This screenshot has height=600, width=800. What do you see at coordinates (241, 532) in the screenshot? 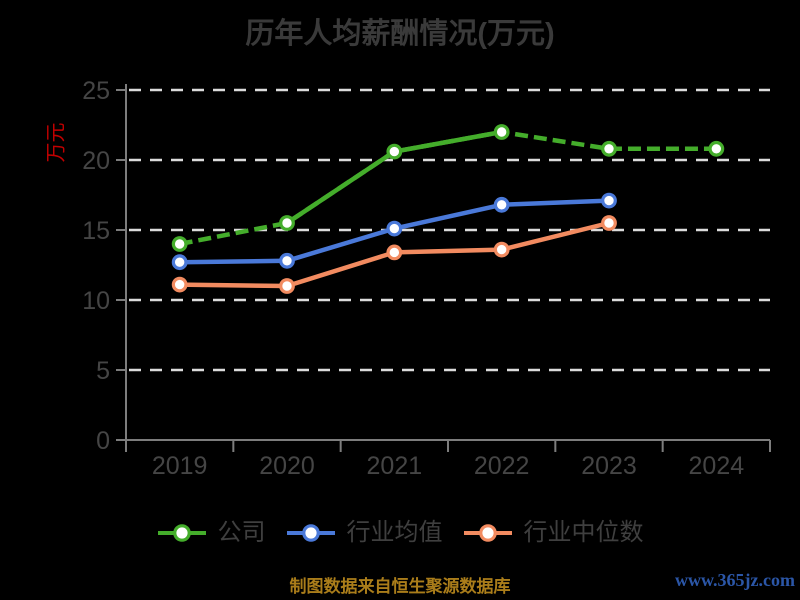
I see `legend-item-label: 公司` at bounding box center [241, 532].